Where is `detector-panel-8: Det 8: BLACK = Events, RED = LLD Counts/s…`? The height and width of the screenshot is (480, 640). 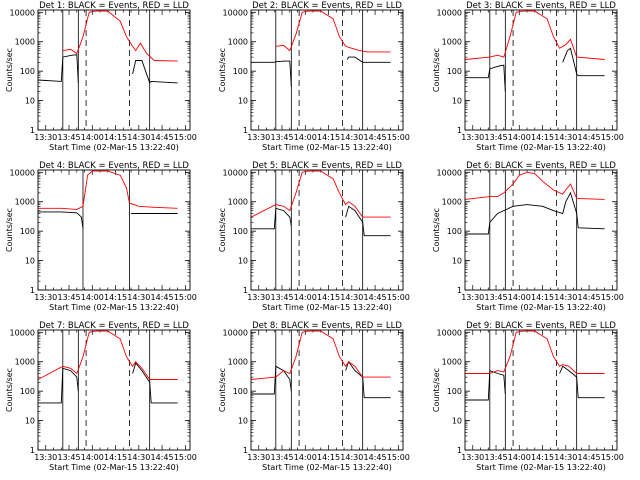 detector-panel-8: Det 8: BLACK = Events, RED = LLD Counts/s… is located at coordinates (314, 396).